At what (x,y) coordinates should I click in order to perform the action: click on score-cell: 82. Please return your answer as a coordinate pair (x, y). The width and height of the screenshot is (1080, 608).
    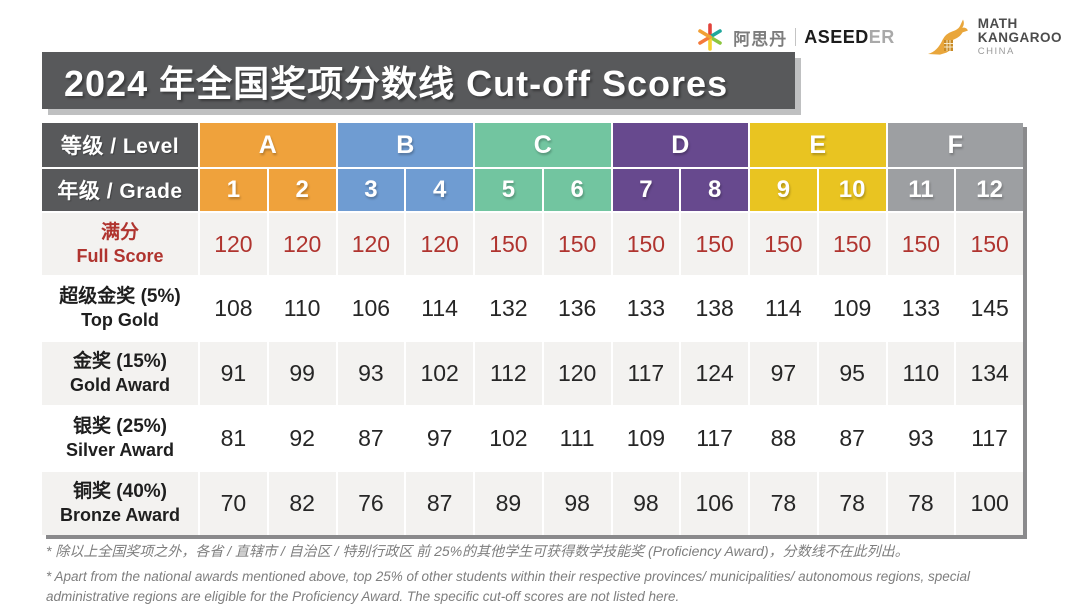
    Looking at the image, I should click on (302, 503).